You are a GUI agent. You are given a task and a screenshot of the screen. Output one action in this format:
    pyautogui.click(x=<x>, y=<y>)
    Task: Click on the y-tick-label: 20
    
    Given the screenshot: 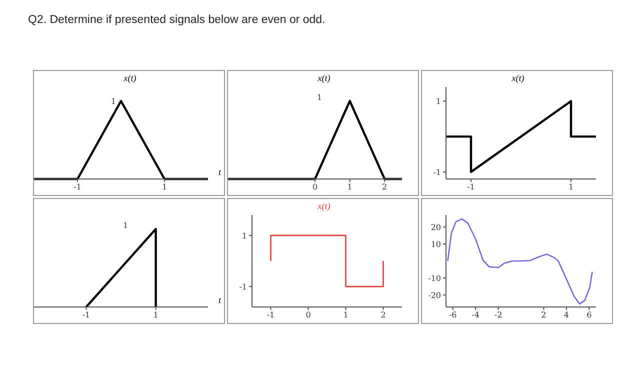 What is the action you would take?
    pyautogui.click(x=435, y=227)
    